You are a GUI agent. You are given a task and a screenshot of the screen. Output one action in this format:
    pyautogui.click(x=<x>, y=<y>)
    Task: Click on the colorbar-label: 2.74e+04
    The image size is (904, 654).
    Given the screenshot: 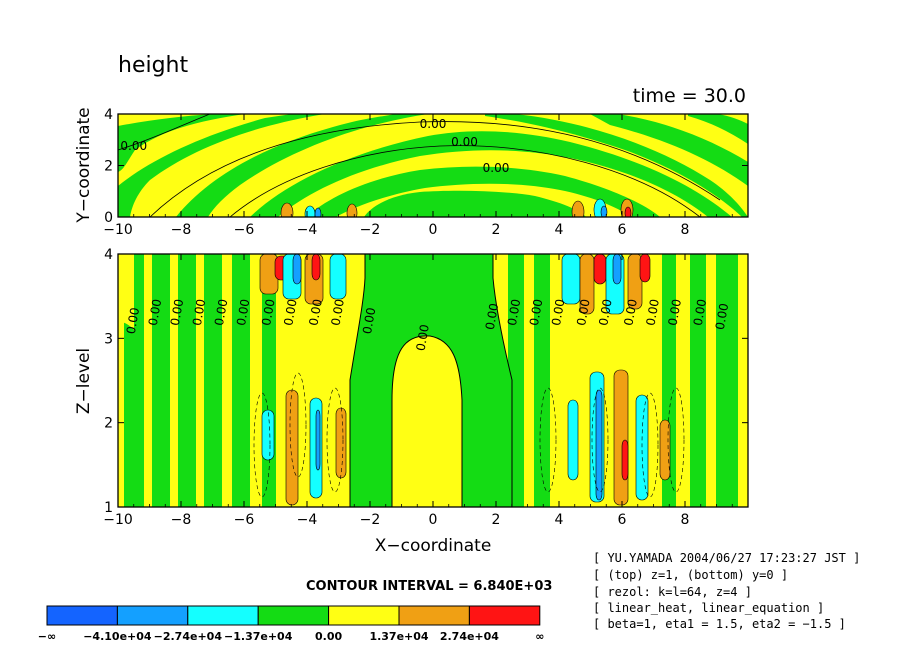 What is the action you would take?
    pyautogui.click(x=469, y=636)
    